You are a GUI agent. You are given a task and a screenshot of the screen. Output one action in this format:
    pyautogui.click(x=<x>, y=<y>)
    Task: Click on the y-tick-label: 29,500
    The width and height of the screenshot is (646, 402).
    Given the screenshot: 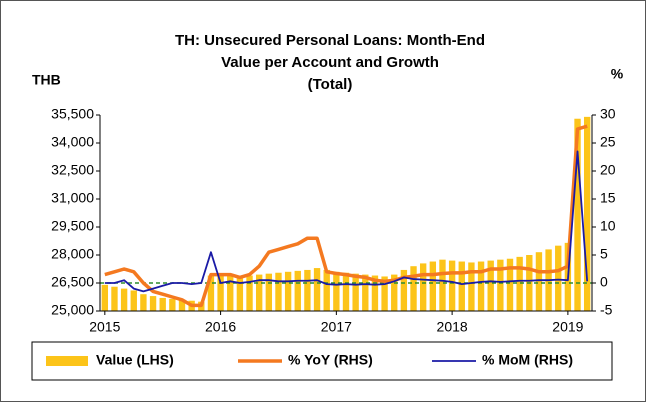 What is the action you would take?
    pyautogui.click(x=72, y=226)
    